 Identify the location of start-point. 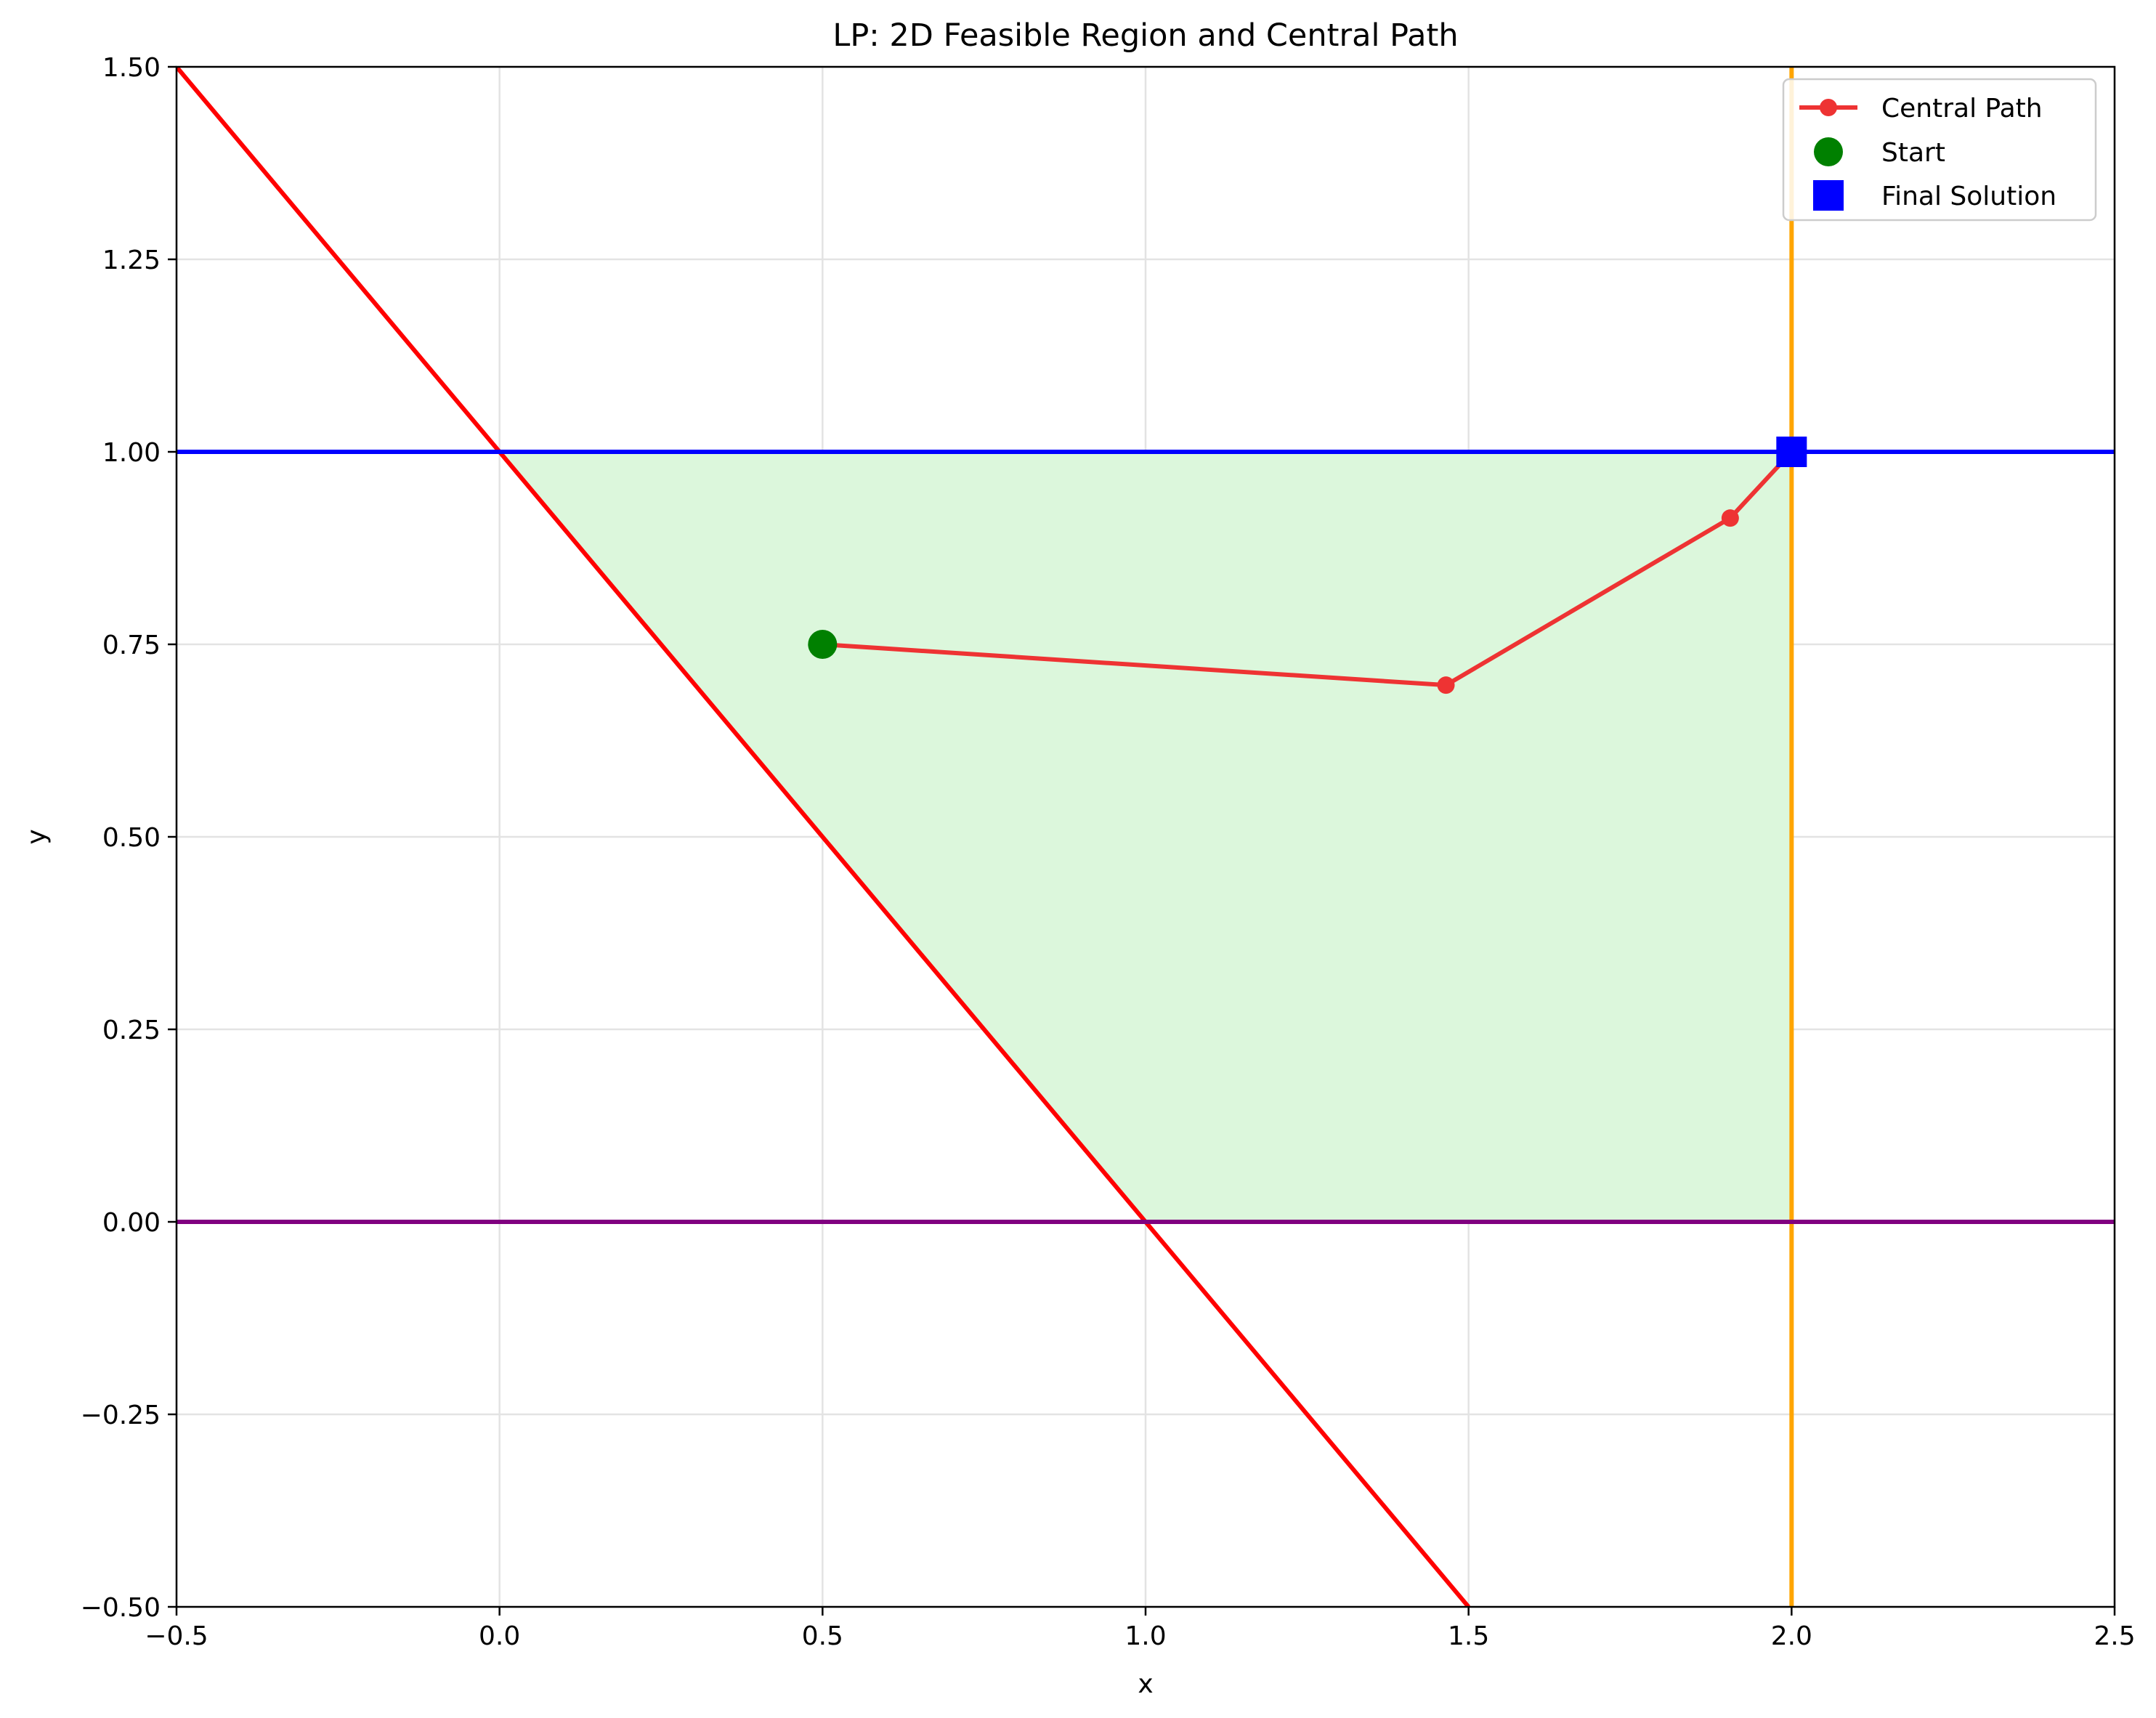
(823, 644).